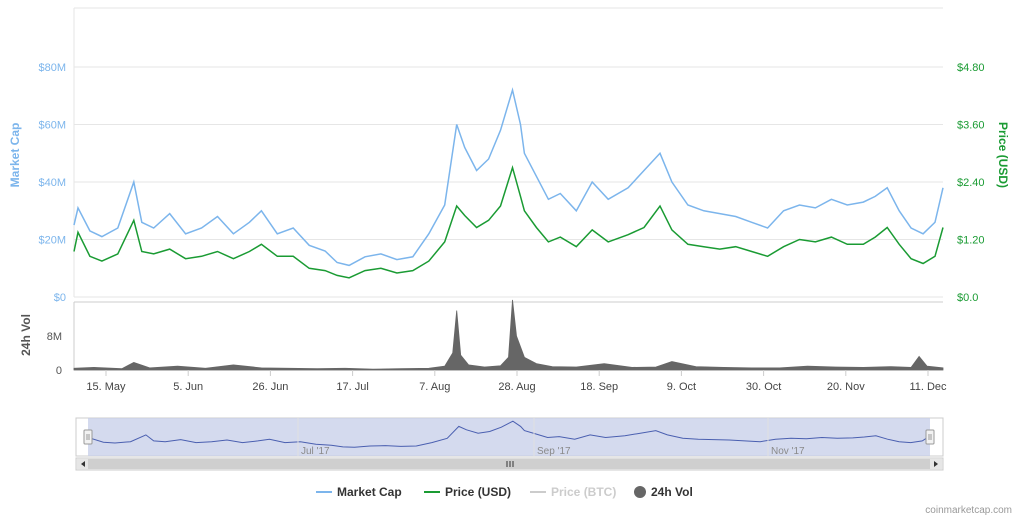  What do you see at coordinates (270, 387) in the screenshot?
I see `x-tick-label: 26. Jun` at bounding box center [270, 387].